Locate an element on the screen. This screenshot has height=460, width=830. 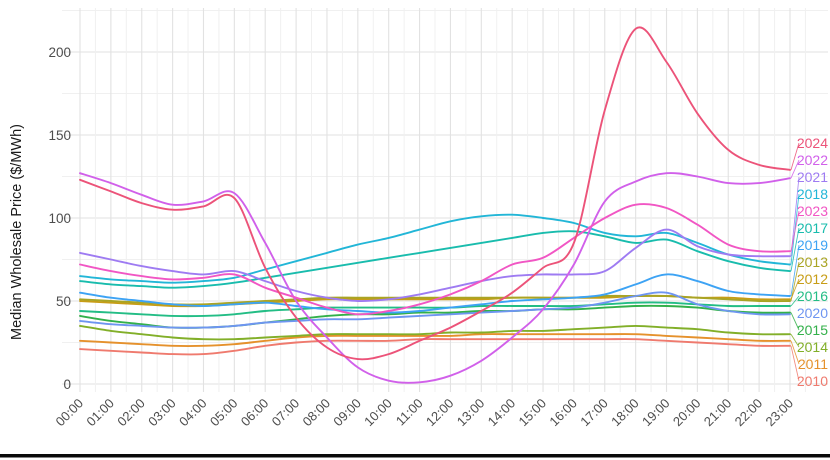
series-line-2018 is located at coordinates (435, 248).